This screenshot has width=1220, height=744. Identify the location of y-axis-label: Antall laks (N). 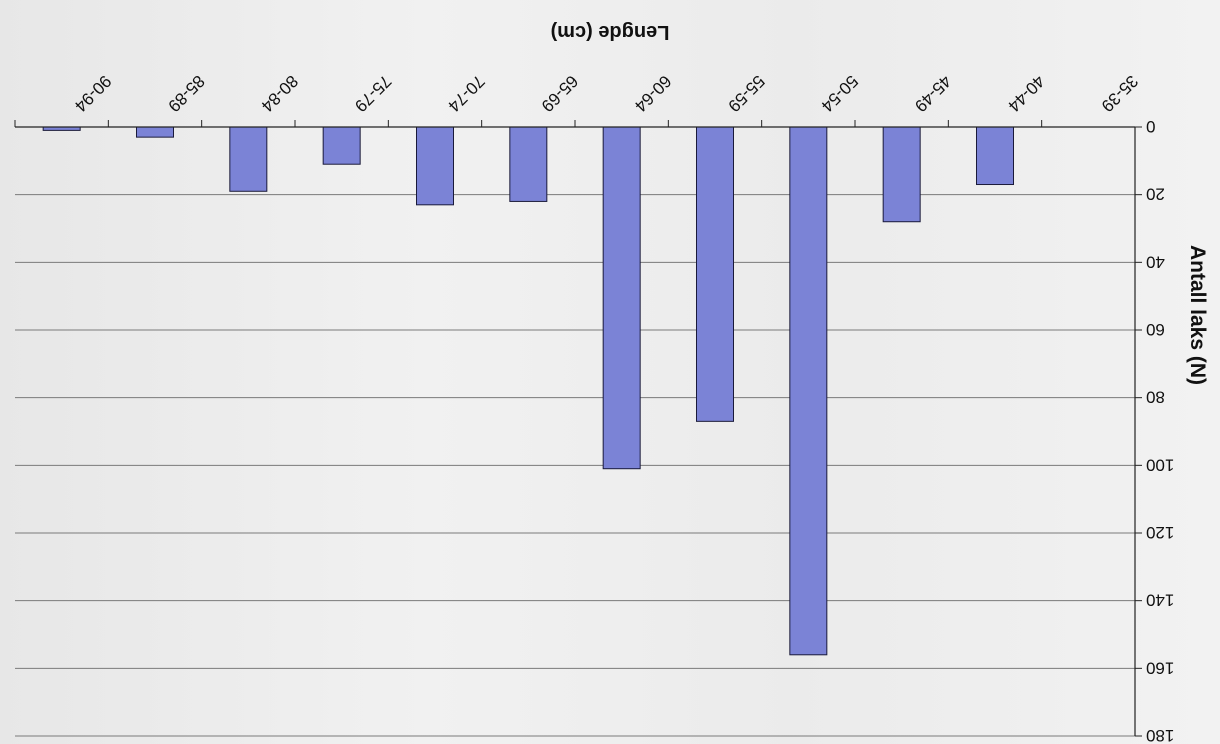
(1197, 315).